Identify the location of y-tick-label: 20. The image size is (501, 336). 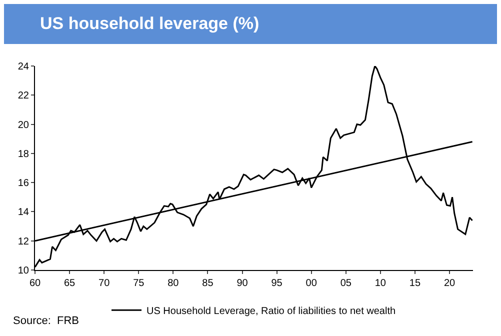
(24, 125).